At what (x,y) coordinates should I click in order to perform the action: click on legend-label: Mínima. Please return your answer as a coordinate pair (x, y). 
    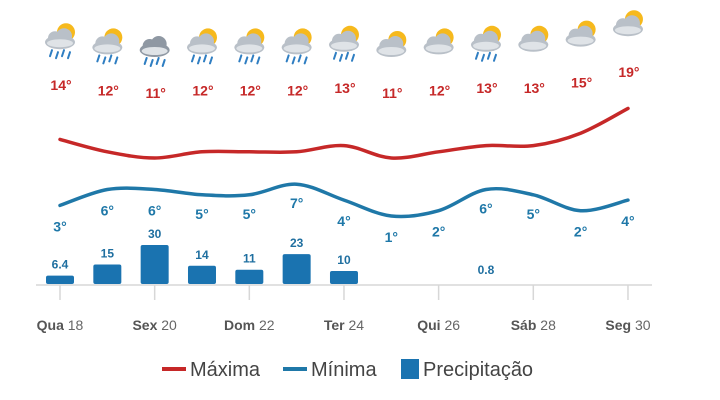
    Looking at the image, I should click on (344, 370).